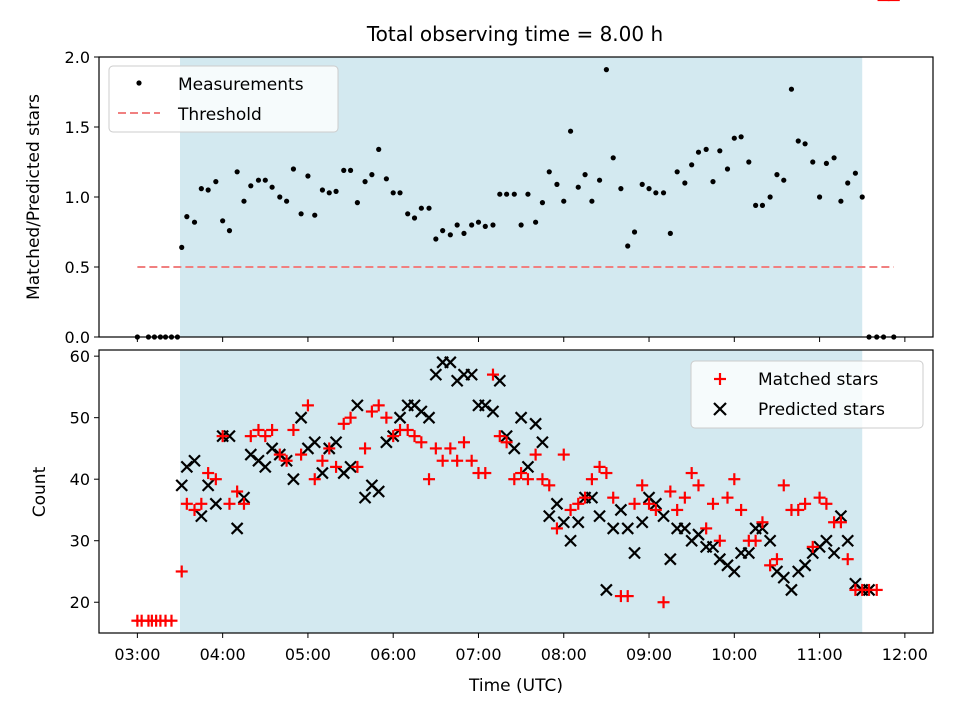 Image resolution: width=960 pixels, height=720 pixels. Describe the element at coordinates (514, 34) in the screenshot. I see `chart-title: Total observing time = 8.00 h` at that location.